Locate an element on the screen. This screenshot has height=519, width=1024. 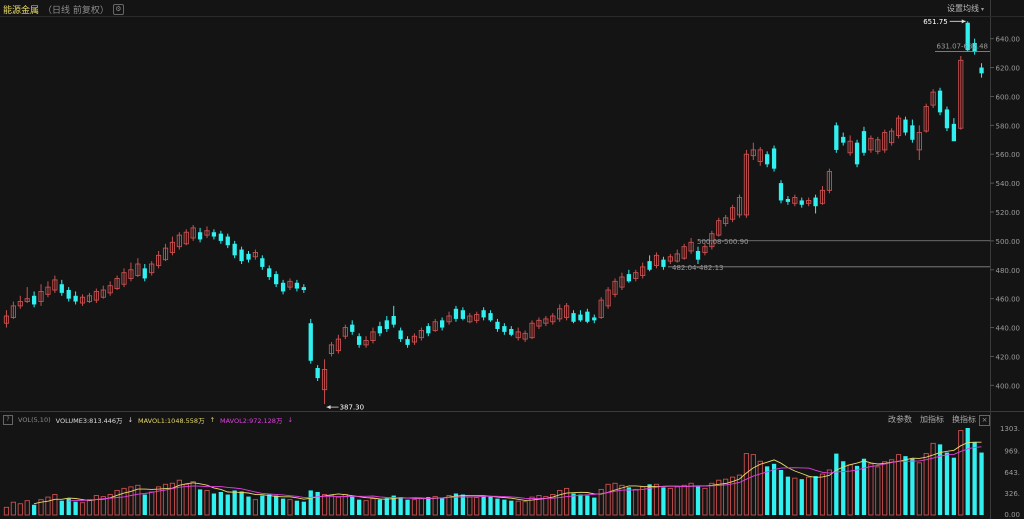
question-icon: ? is located at coordinates (8, 420).